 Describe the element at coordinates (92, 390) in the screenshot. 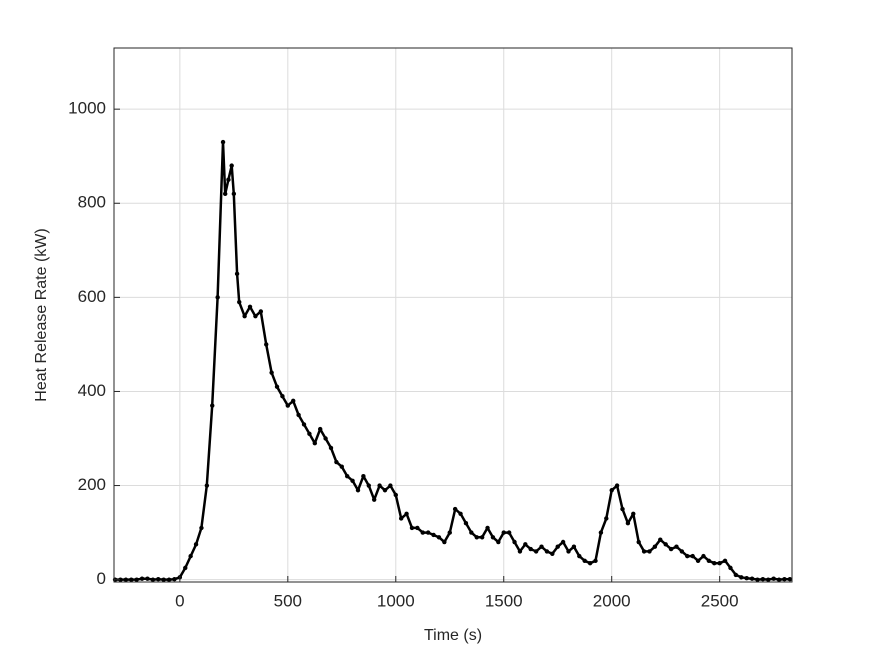

I see `y-tick-label: 400` at that location.